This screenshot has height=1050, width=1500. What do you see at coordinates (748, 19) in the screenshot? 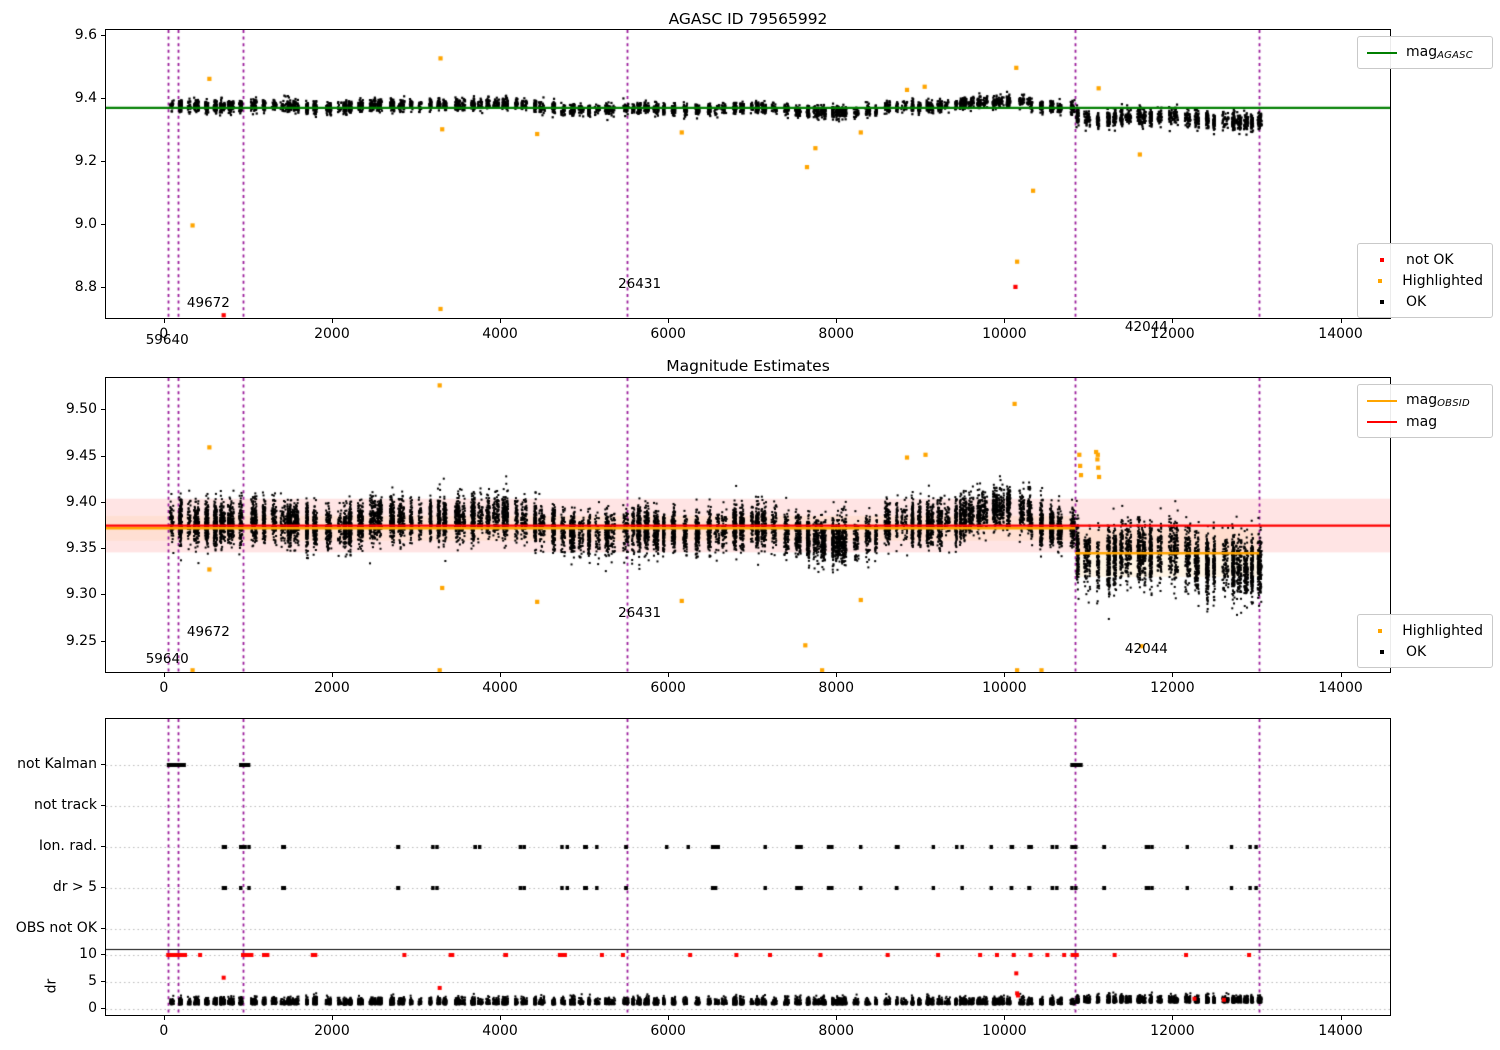
I see `top-panel-title: AGASC ID 79565992` at bounding box center [748, 19].